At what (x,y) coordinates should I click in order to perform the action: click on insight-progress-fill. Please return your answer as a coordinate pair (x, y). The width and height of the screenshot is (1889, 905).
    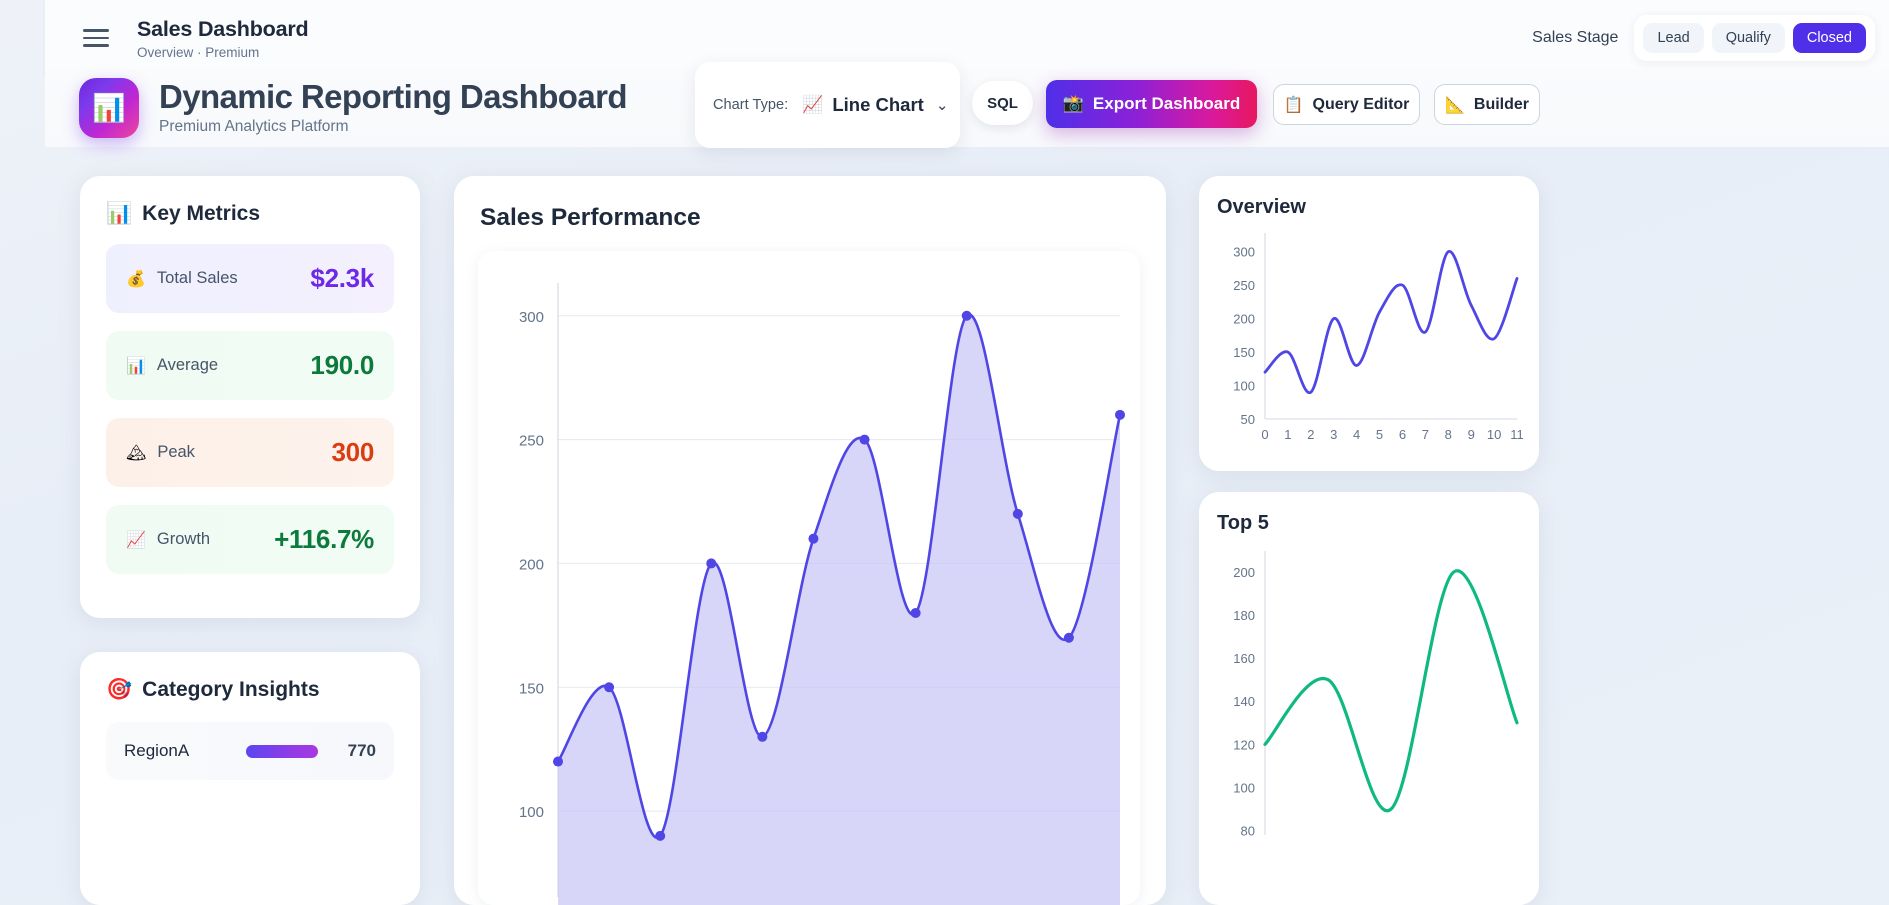
    Looking at the image, I should click on (282, 751).